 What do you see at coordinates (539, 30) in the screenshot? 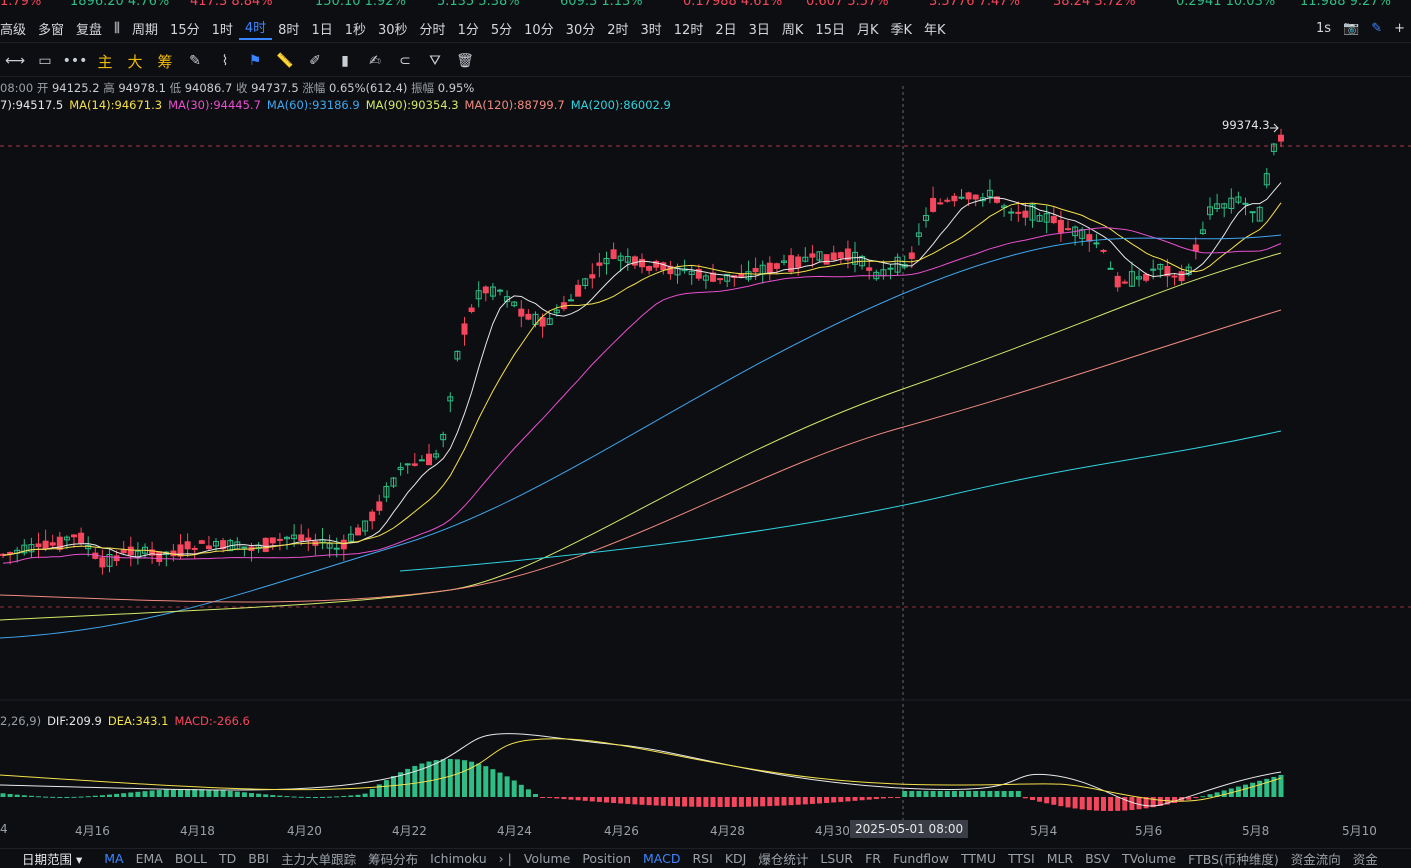
I see `period-15: 10分` at bounding box center [539, 30].